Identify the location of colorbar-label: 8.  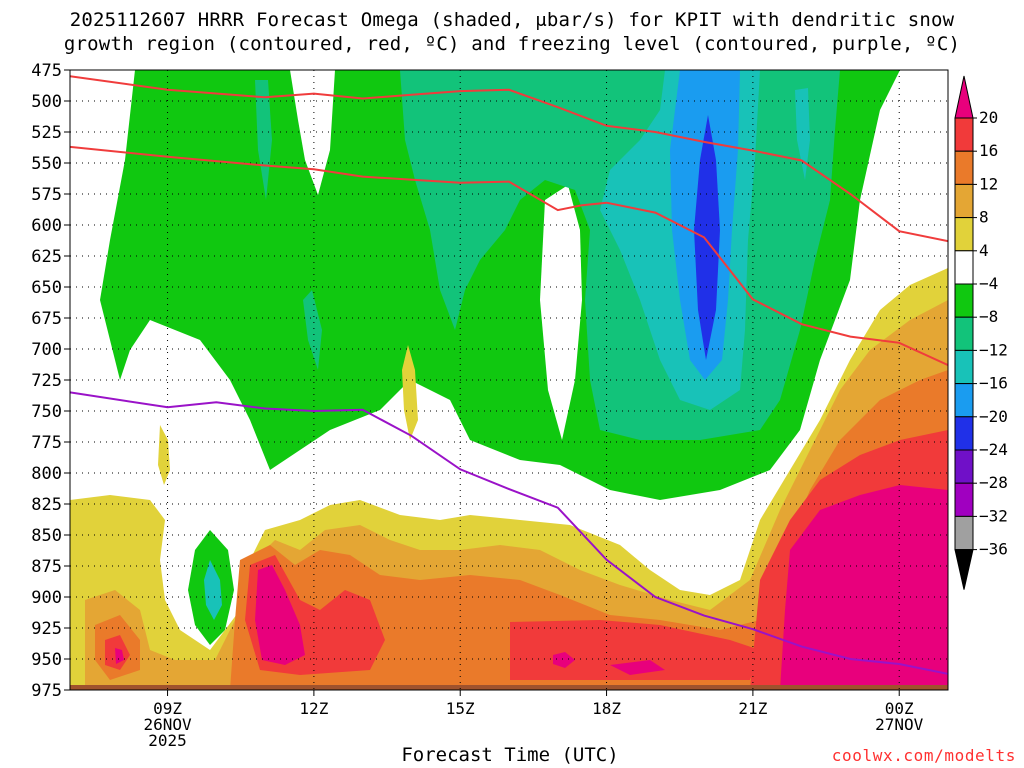
(984, 217).